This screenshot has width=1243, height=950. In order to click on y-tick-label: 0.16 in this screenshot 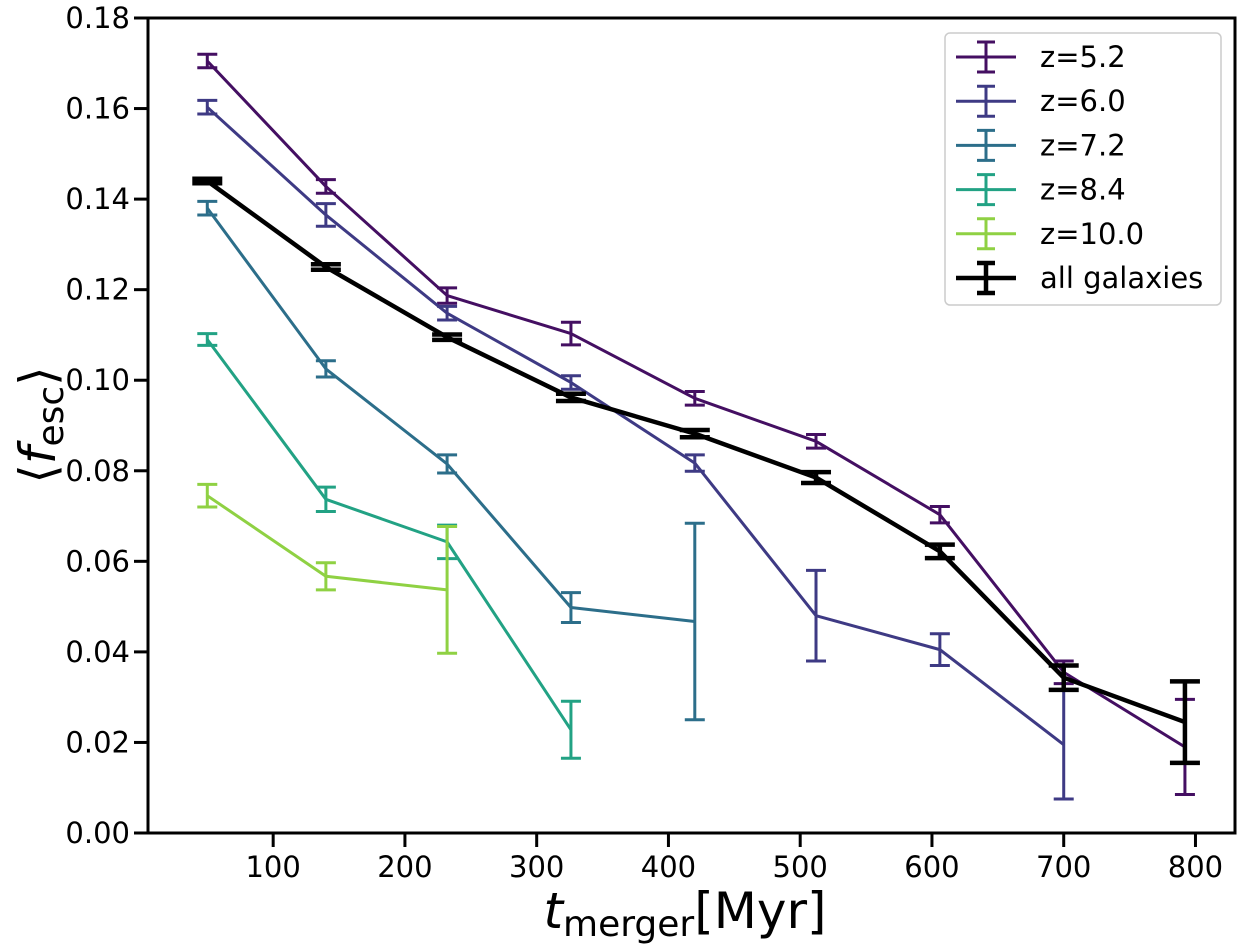, I will do `click(97, 109)`.